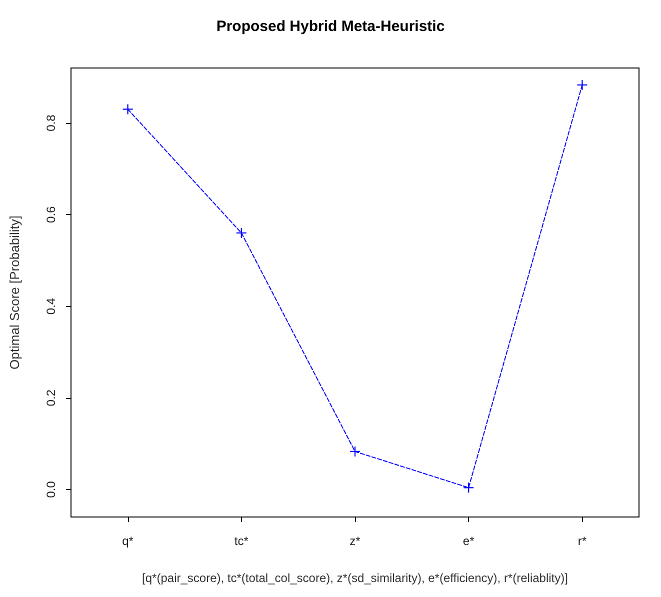 This screenshot has width=661, height=597. What do you see at coordinates (468, 541) in the screenshot?
I see `x-tick-label: e*` at bounding box center [468, 541].